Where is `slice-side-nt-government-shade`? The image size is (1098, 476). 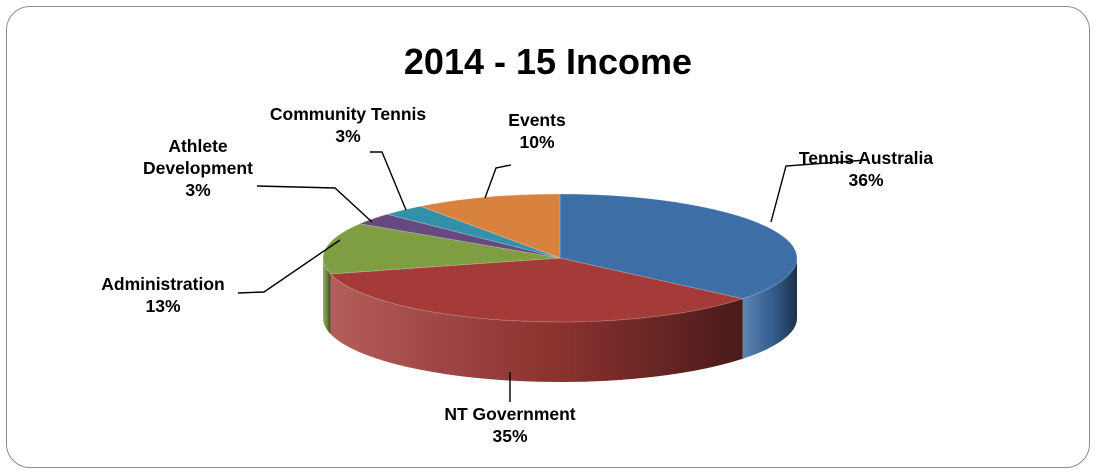 slice-side-nt-government-shade is located at coordinates (536, 327).